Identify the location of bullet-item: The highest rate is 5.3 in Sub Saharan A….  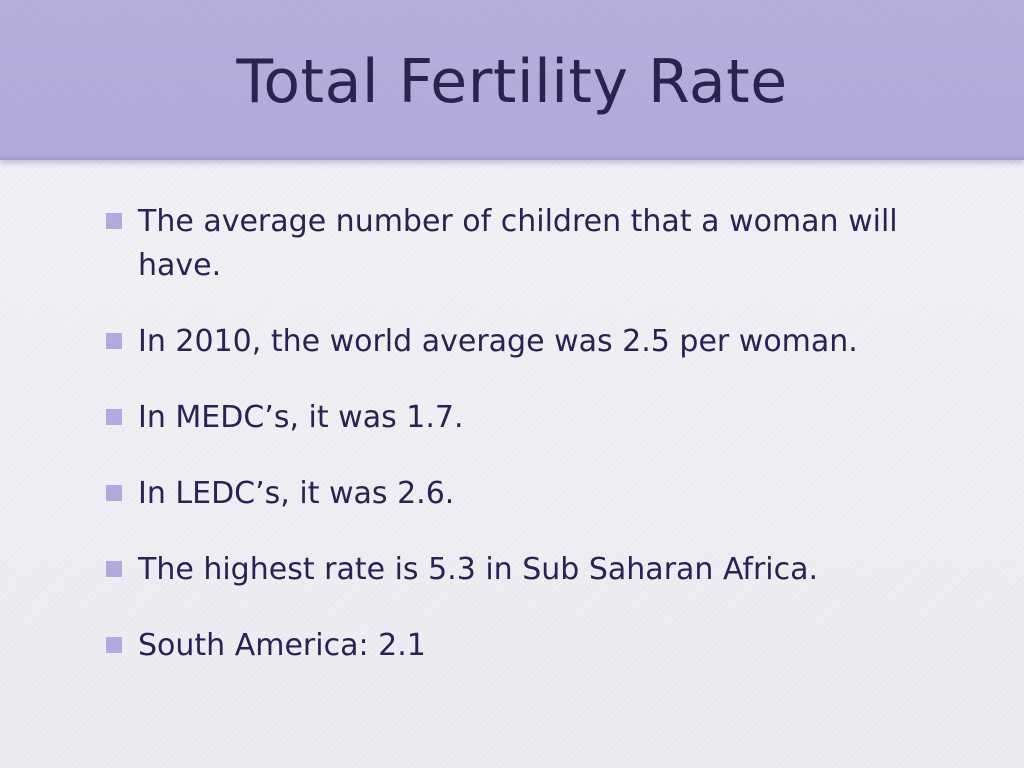
(529, 570).